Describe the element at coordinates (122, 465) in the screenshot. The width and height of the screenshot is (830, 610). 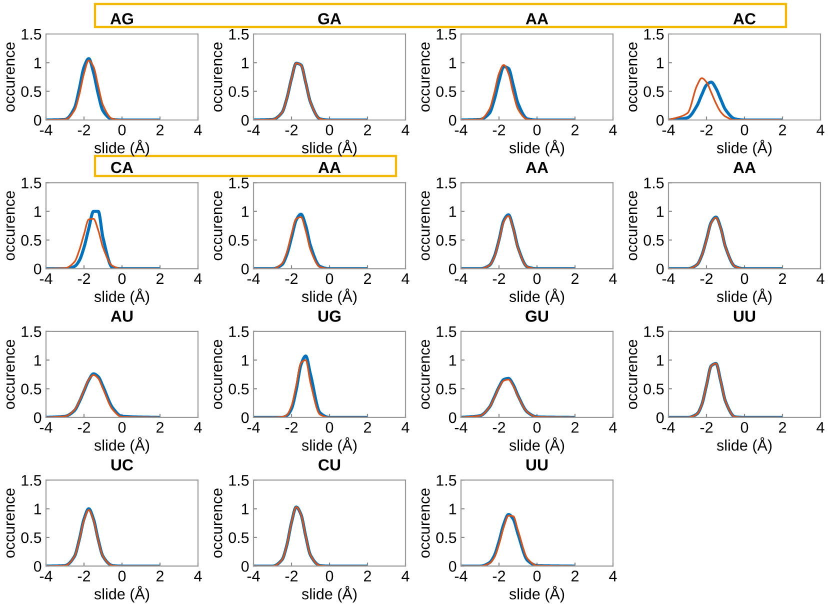
I see `chart-title: UC` at that location.